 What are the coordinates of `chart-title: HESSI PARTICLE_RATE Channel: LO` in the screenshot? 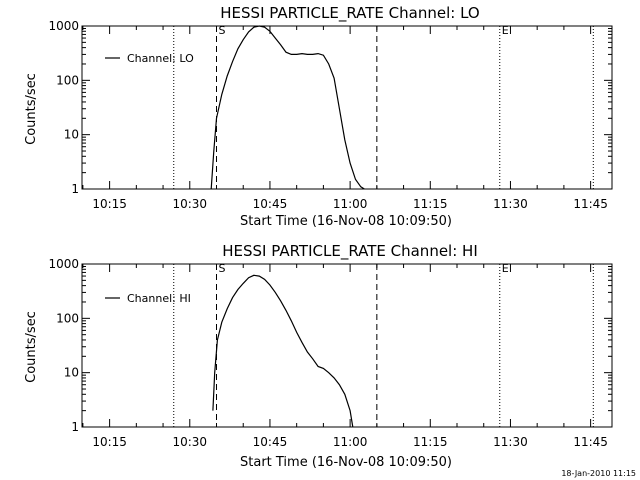 It's located at (349, 13).